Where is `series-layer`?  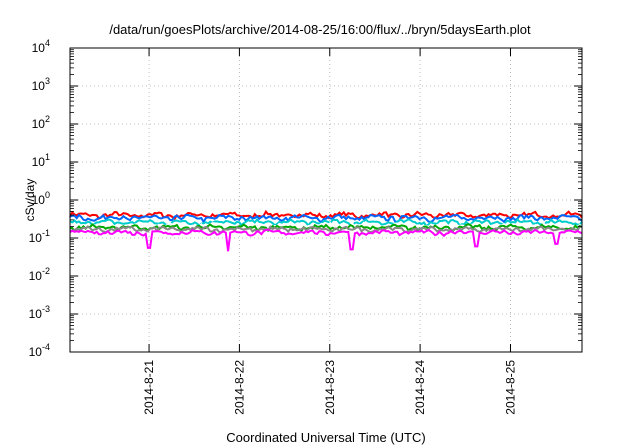 series-layer is located at coordinates (326, 230).